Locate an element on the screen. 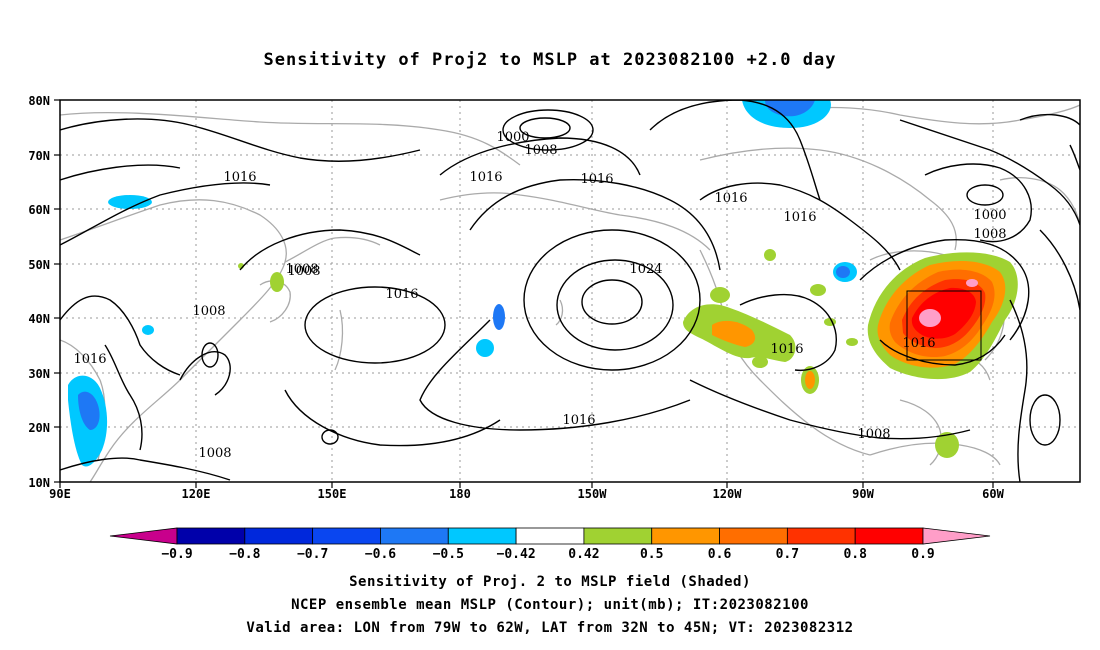 Image resolution: width=1100 pixels, height=650 pixels. lon-label: 120W is located at coordinates (728, 494).